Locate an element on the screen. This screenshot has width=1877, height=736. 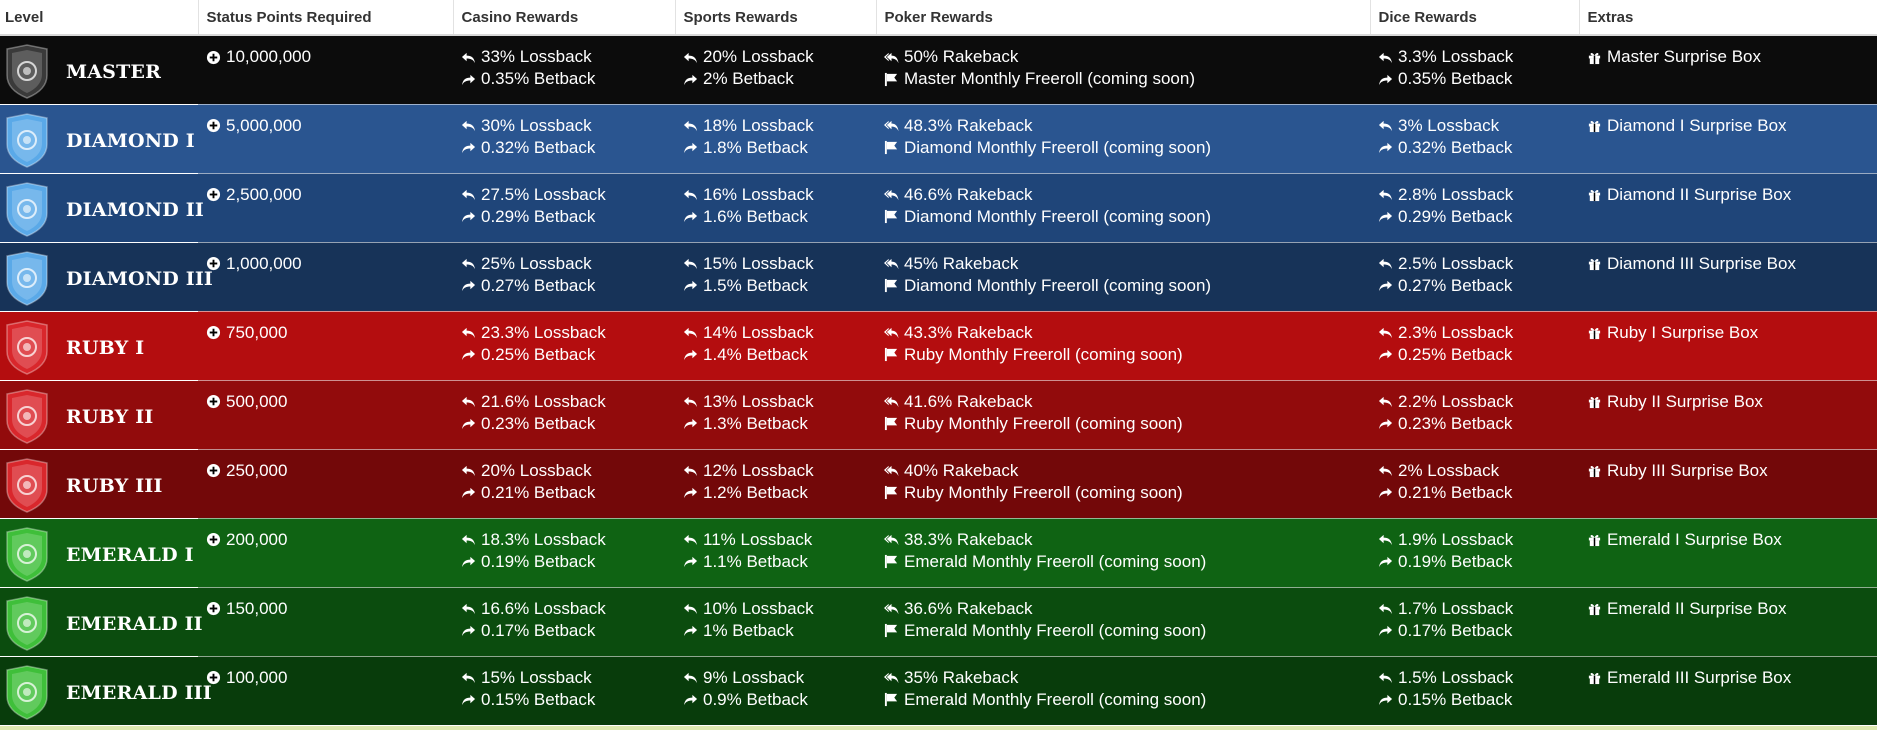
dice-lossback: 1.9% Lossback is located at coordinates (1456, 539).